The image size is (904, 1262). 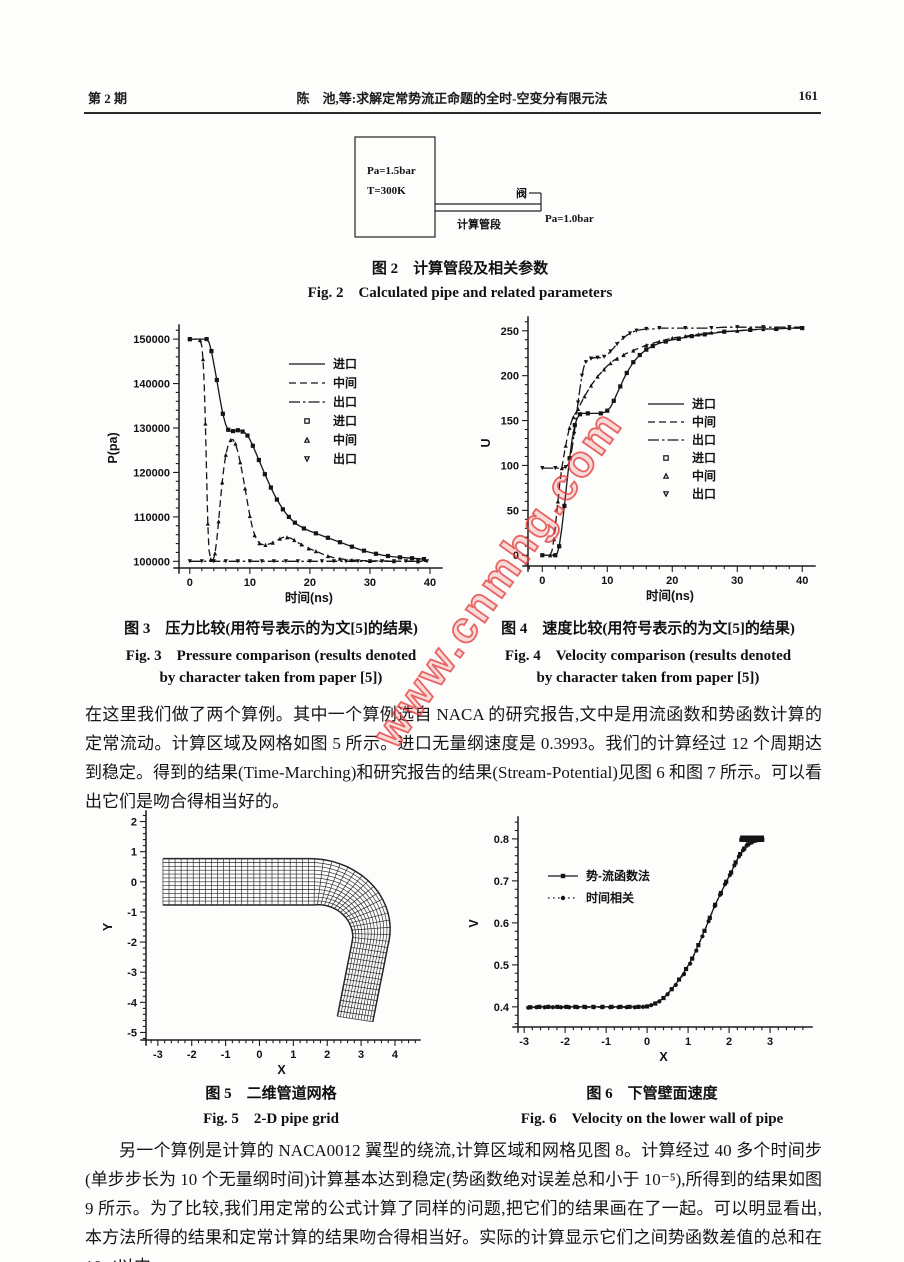 I want to click on header-rule, so click(x=452, y=113).